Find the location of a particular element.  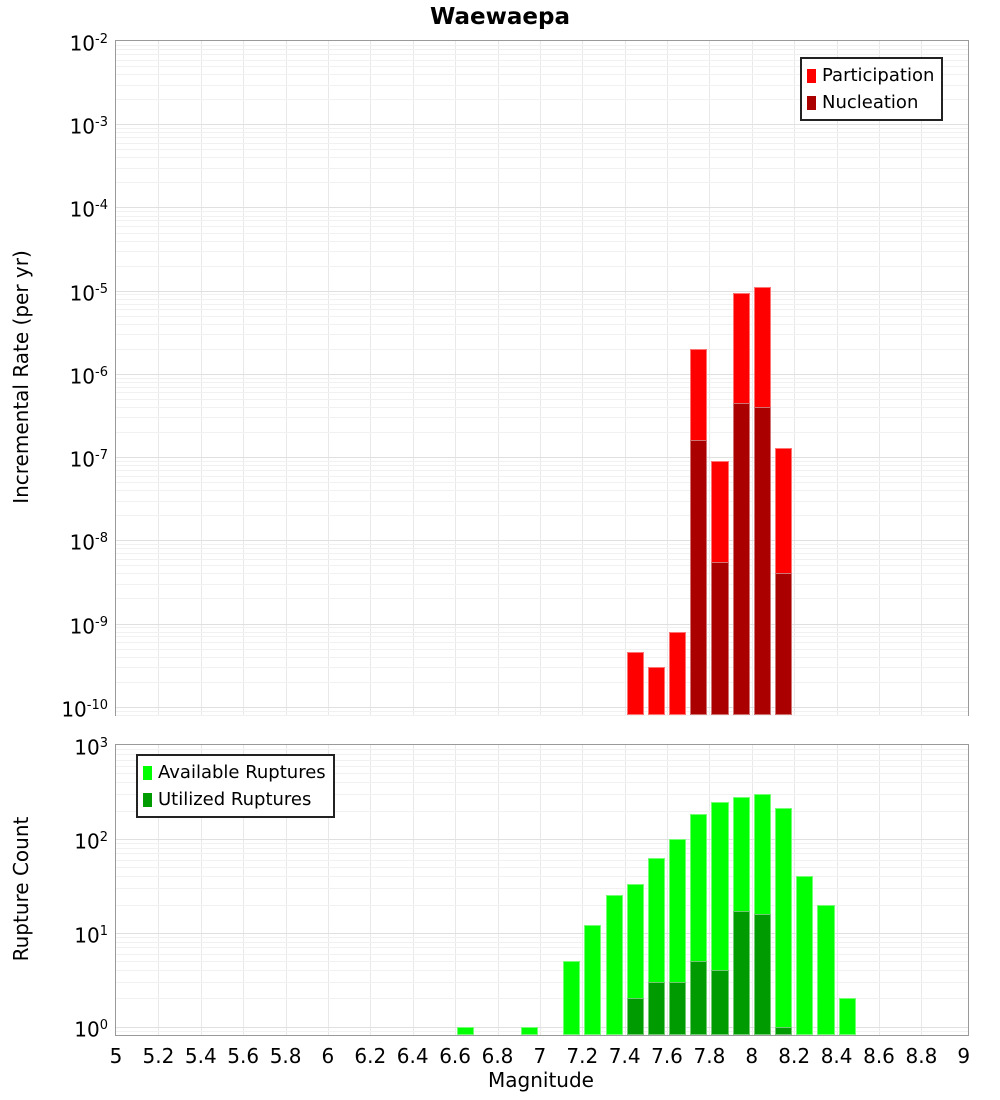

y-tick-label: 10⁻⁹ is located at coordinates (88, 626).